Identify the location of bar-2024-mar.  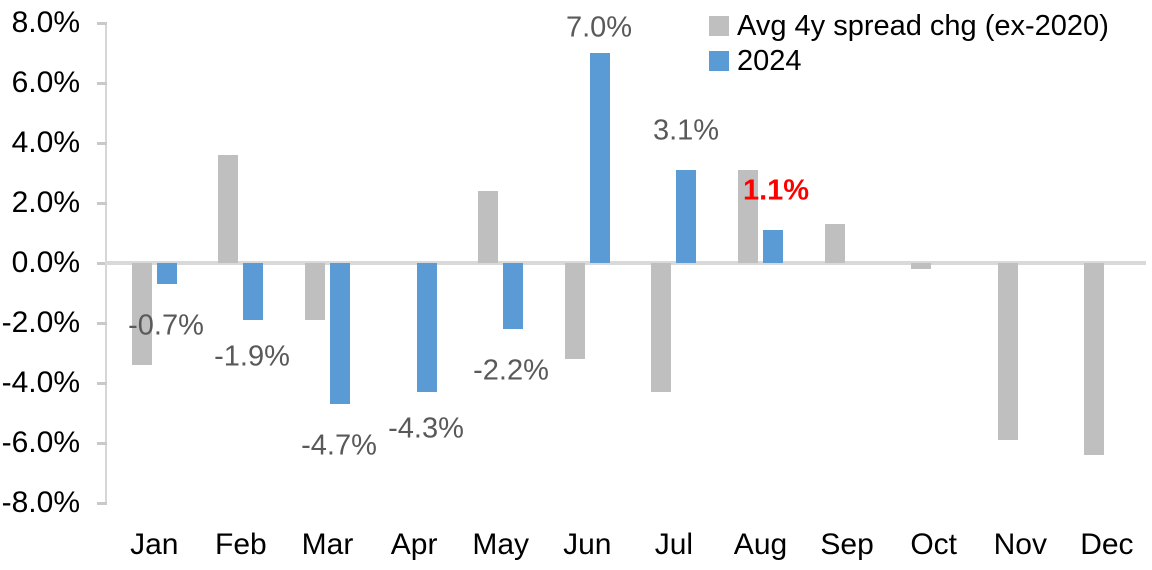
(340, 333).